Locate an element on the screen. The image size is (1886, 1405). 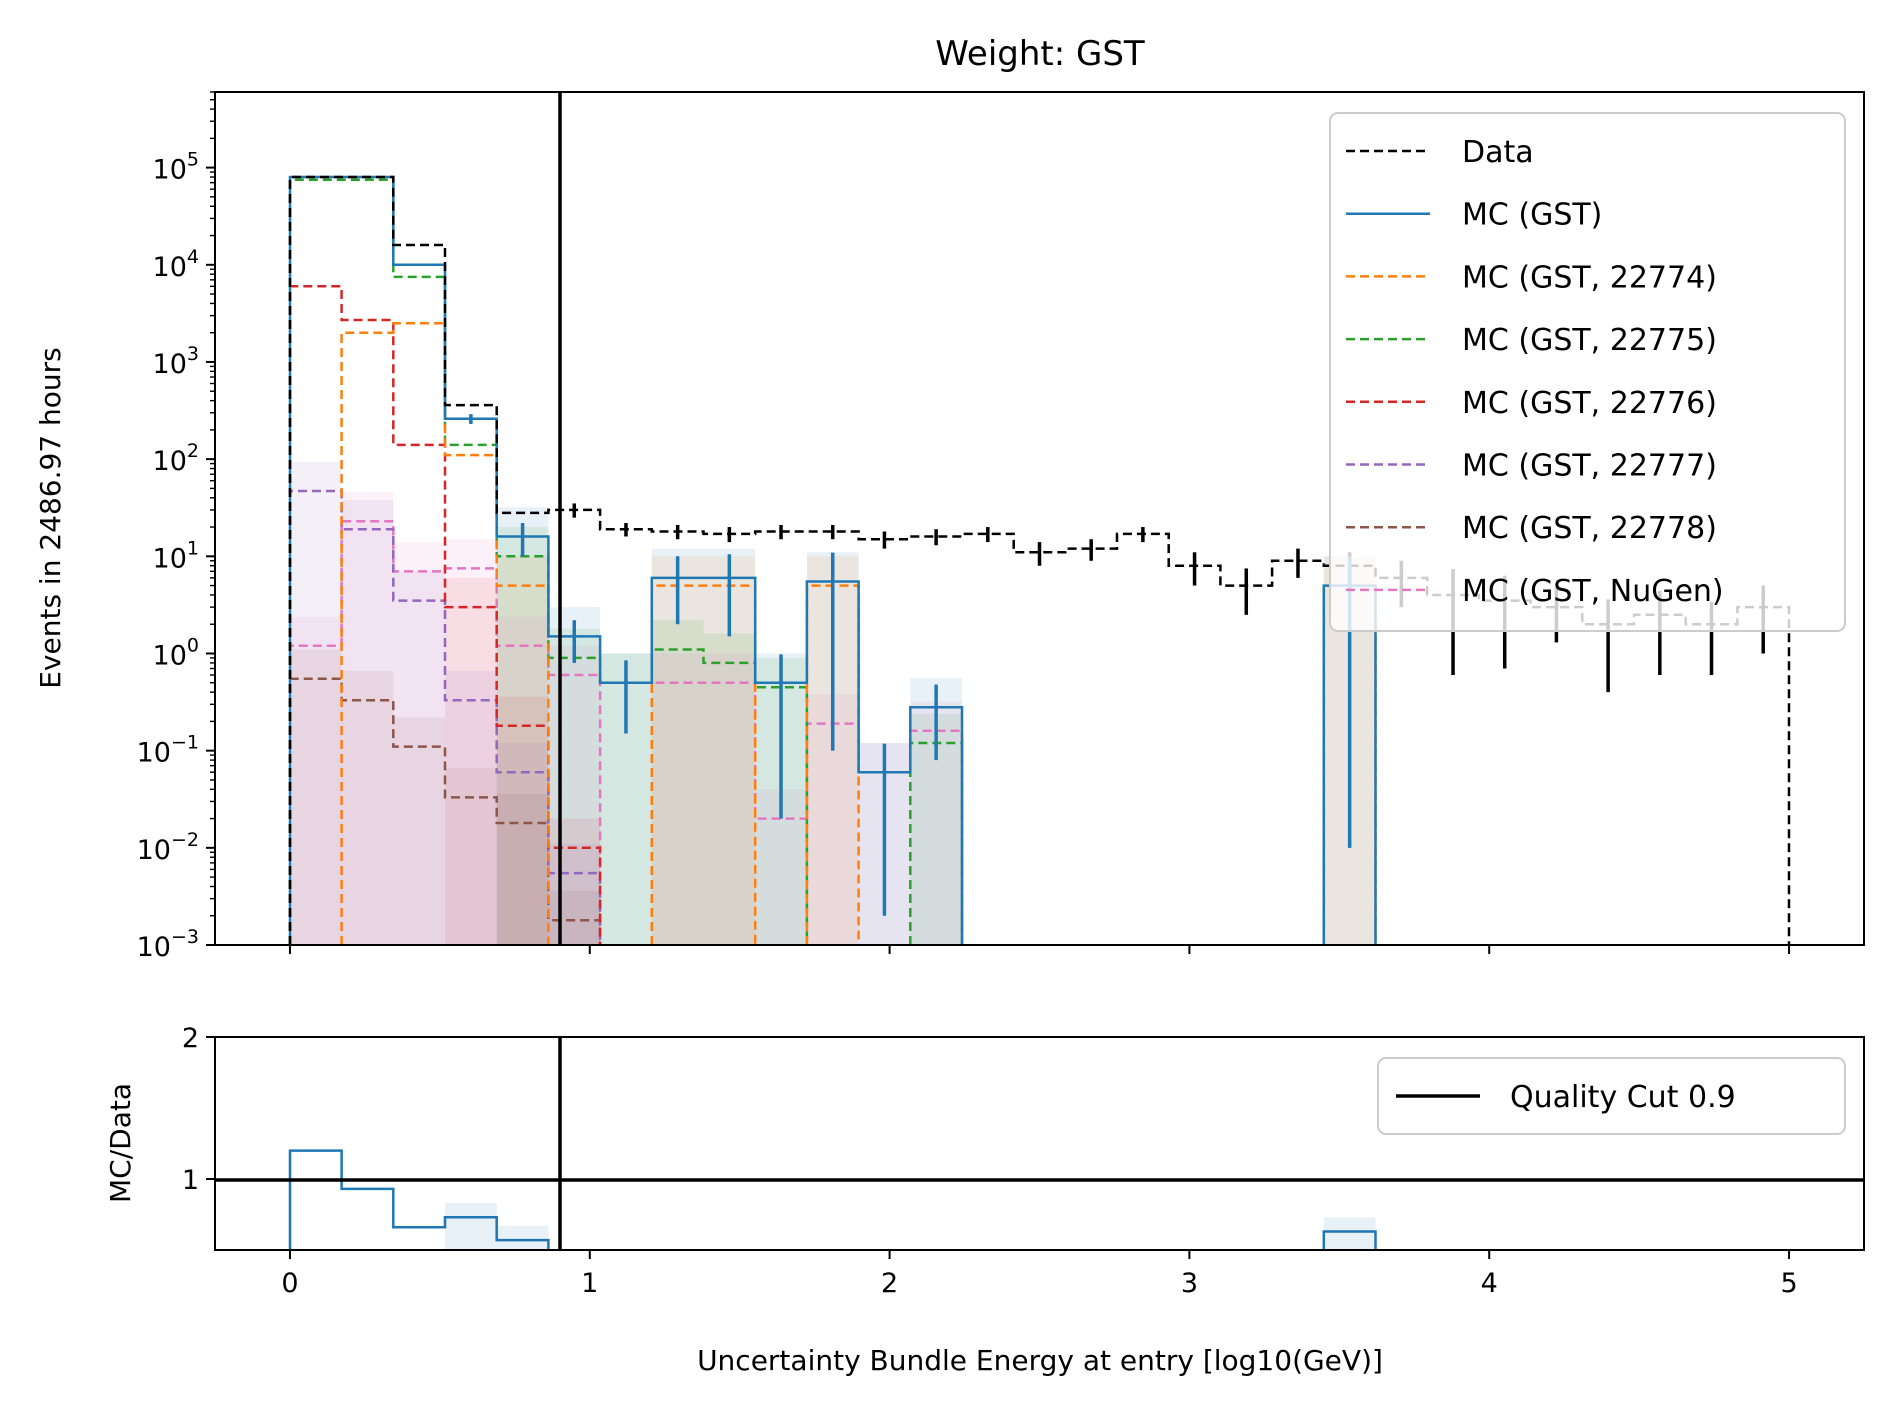
x-tick-label: 1 is located at coordinates (589, 1283).